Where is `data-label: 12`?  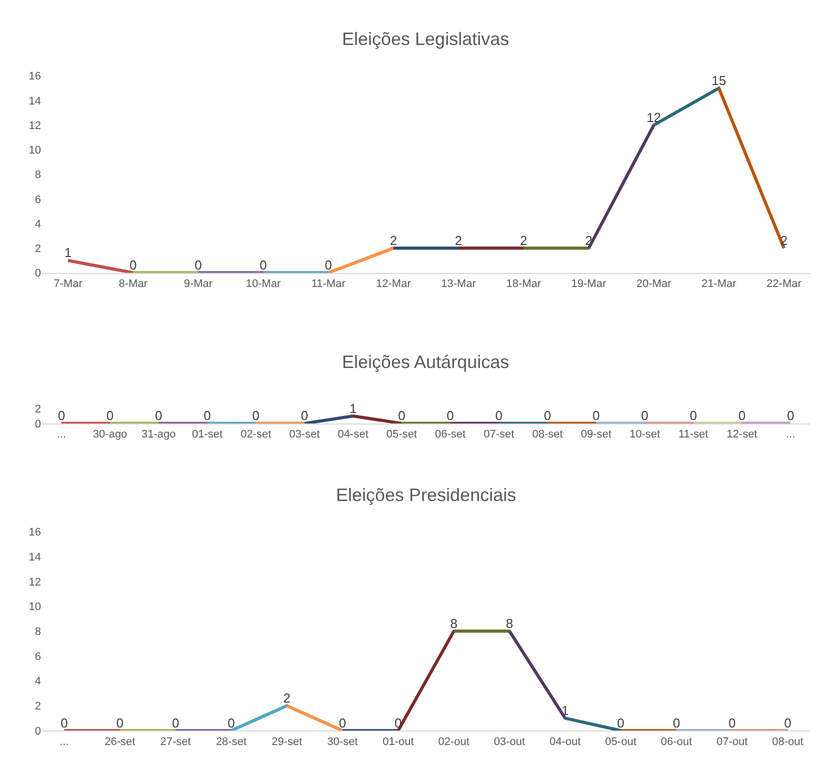
data-label: 12 is located at coordinates (654, 117).